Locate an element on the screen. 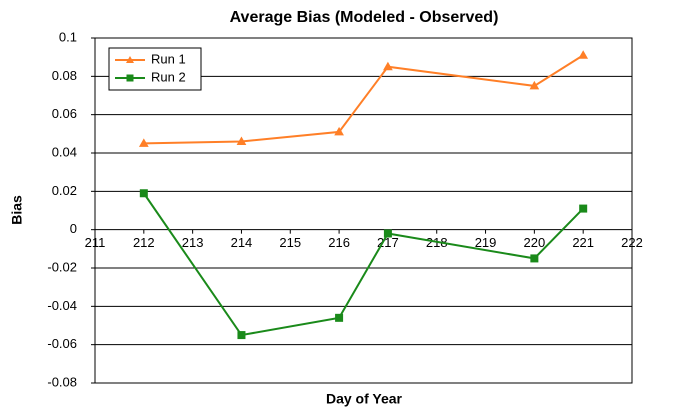  y-tick-label: -0.02 is located at coordinates (62, 266).